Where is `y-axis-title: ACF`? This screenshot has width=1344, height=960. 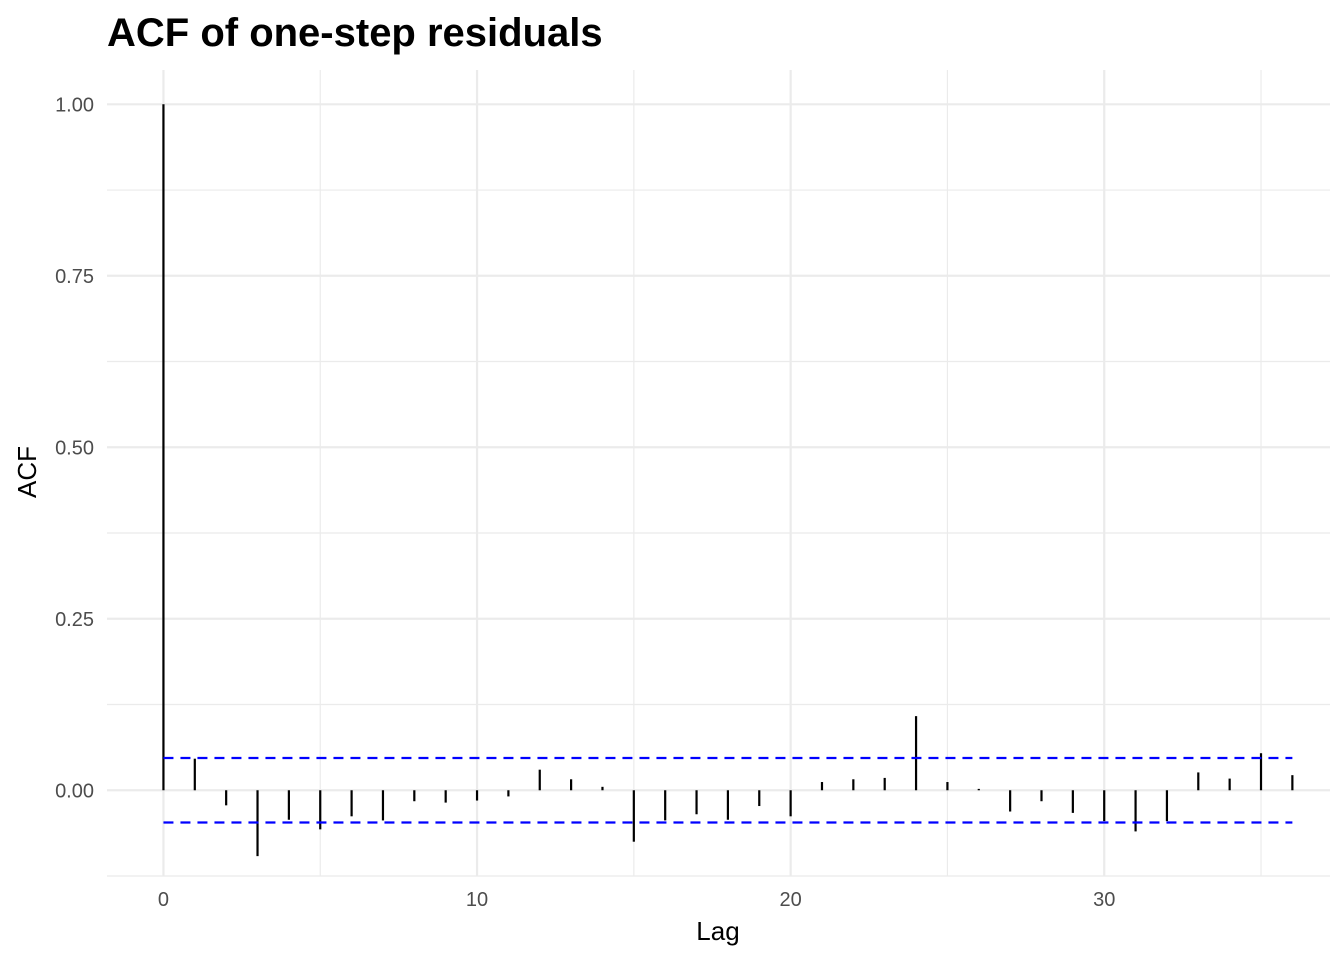
y-axis-title: ACF is located at coordinates (27, 472).